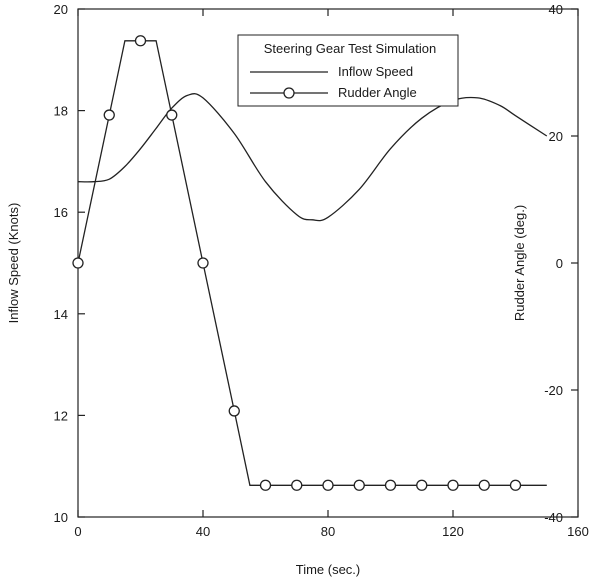 The height and width of the screenshot is (582, 600). Describe the element at coordinates (553, 517) in the screenshot. I see `y-right-tick-label: -40` at that location.